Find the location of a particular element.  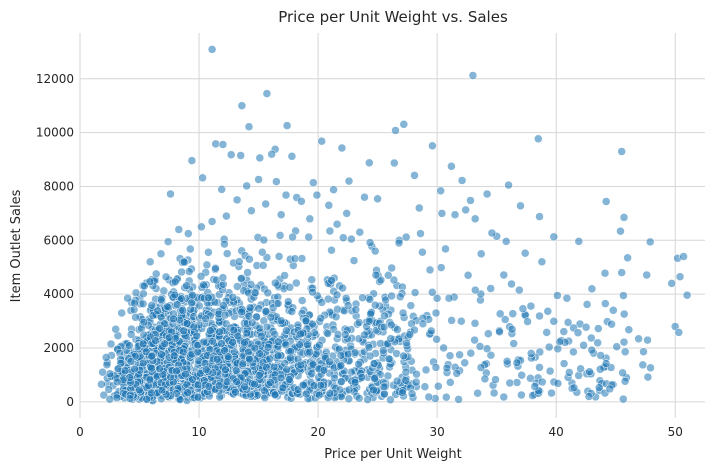

x-tick-label: 30 is located at coordinates (437, 432).